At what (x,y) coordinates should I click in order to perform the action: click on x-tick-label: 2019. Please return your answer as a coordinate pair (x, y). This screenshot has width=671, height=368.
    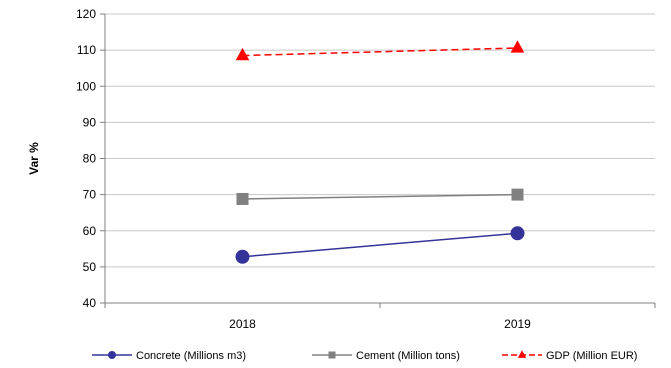
    Looking at the image, I should click on (517, 324).